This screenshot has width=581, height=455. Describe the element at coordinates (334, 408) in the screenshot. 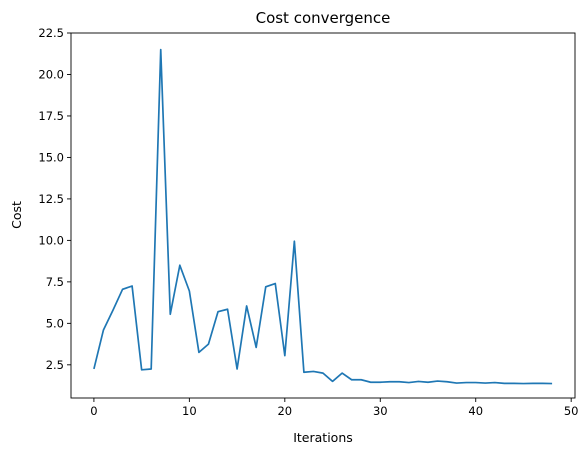

I see `x-axis: 0 10 20 30 40 50` at that location.